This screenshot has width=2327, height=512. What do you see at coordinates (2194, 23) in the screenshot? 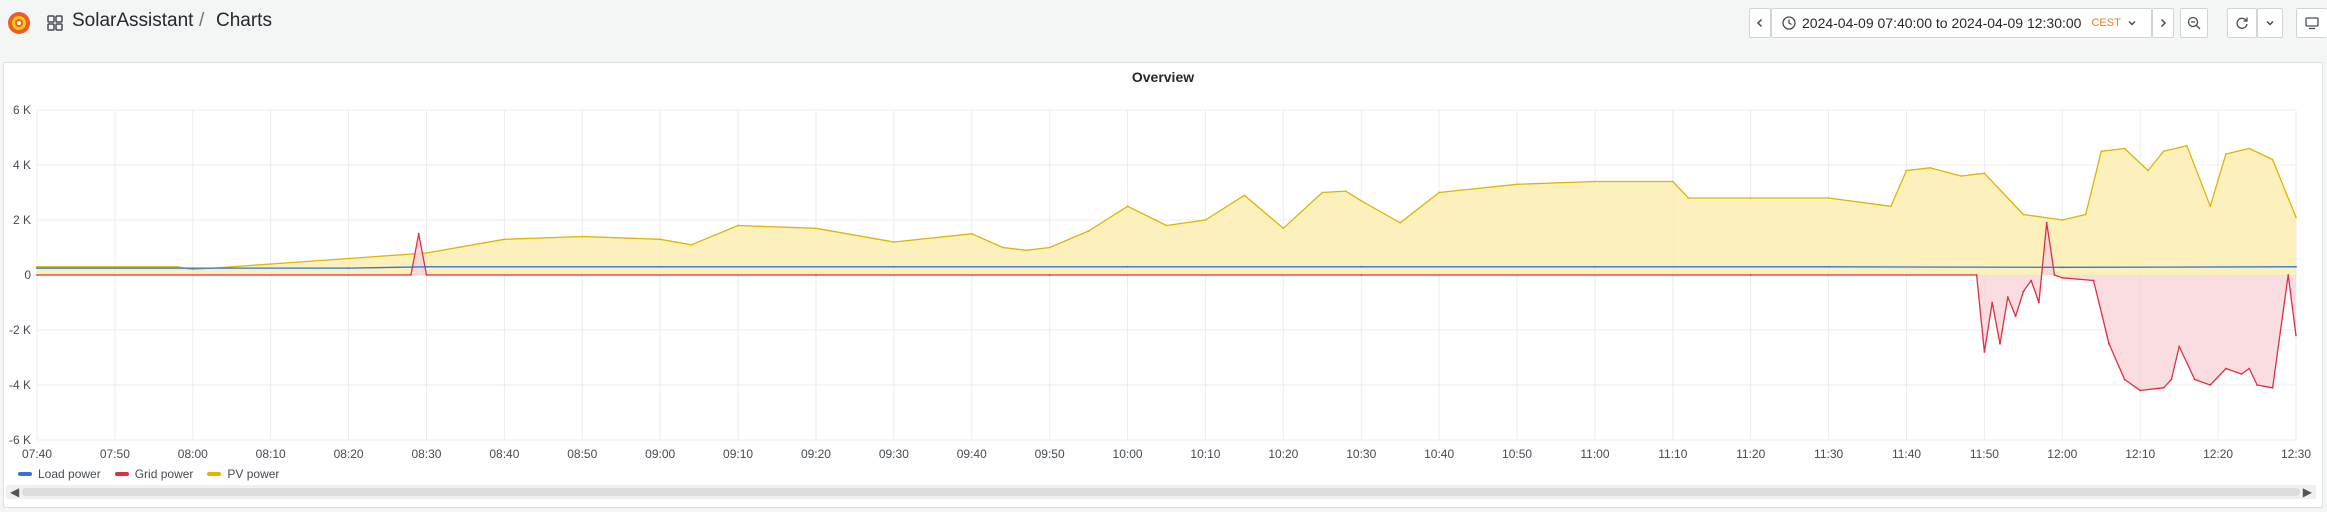
I see `zoom-out-button` at bounding box center [2194, 23].